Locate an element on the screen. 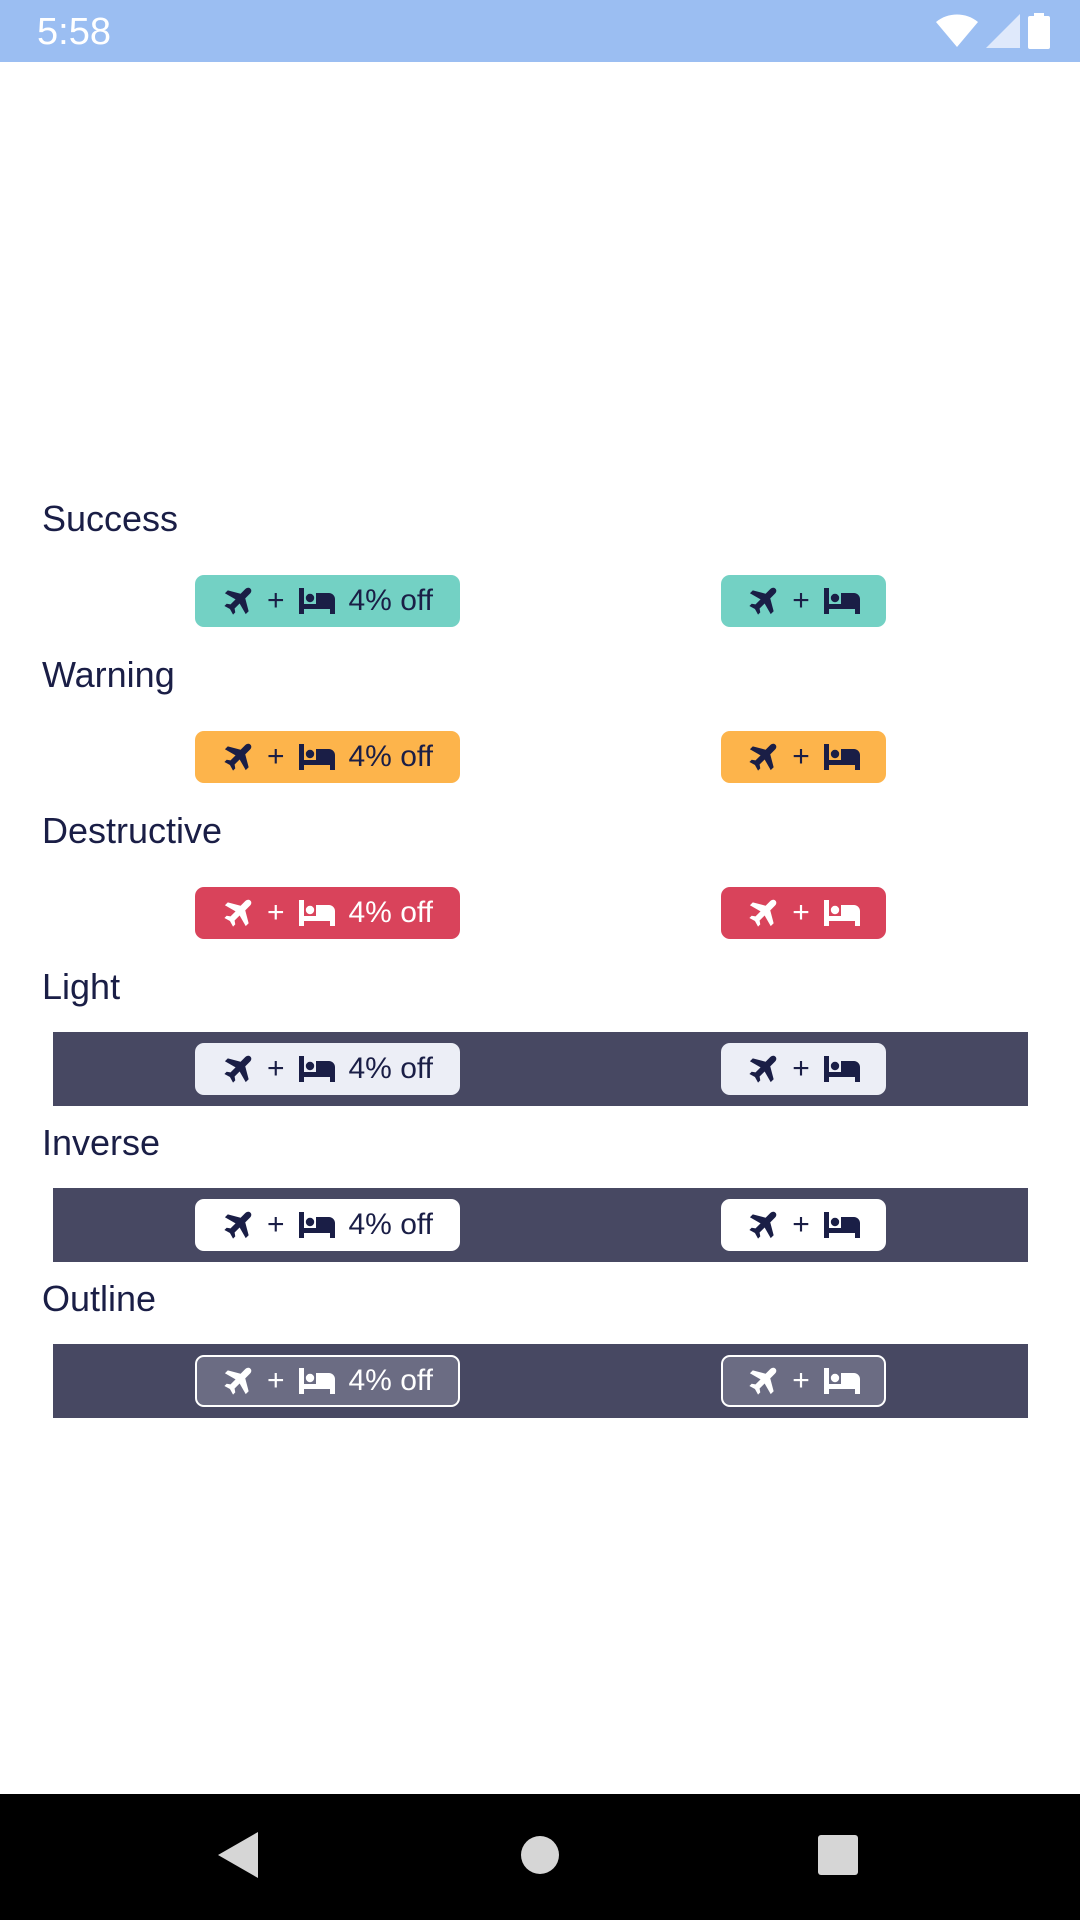 This screenshot has height=1920, width=1080. success-badge: + is located at coordinates (803, 601).